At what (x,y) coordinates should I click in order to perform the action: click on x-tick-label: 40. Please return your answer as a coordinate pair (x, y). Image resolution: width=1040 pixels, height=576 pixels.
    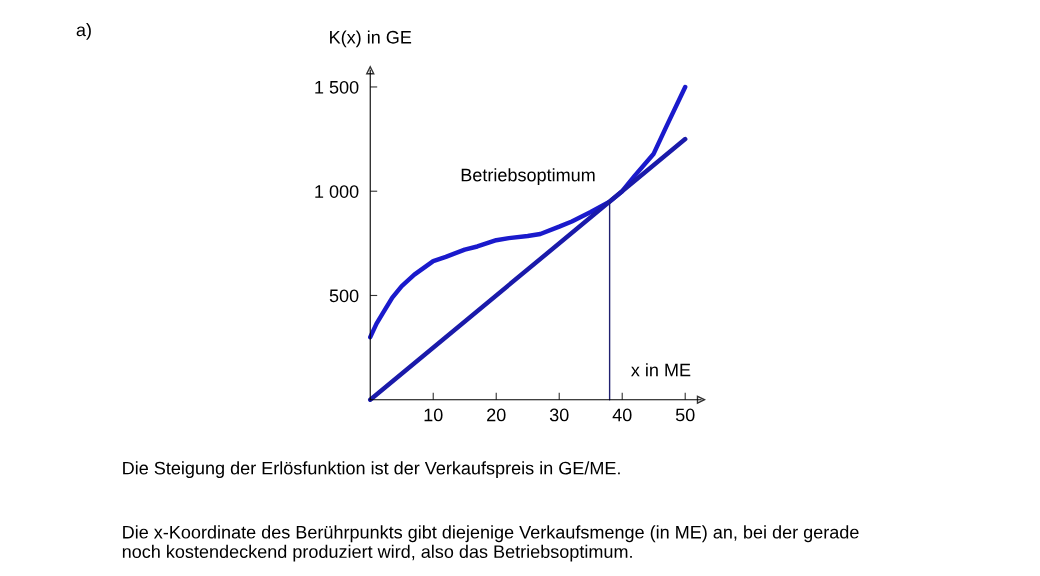
    Looking at the image, I should click on (622, 415).